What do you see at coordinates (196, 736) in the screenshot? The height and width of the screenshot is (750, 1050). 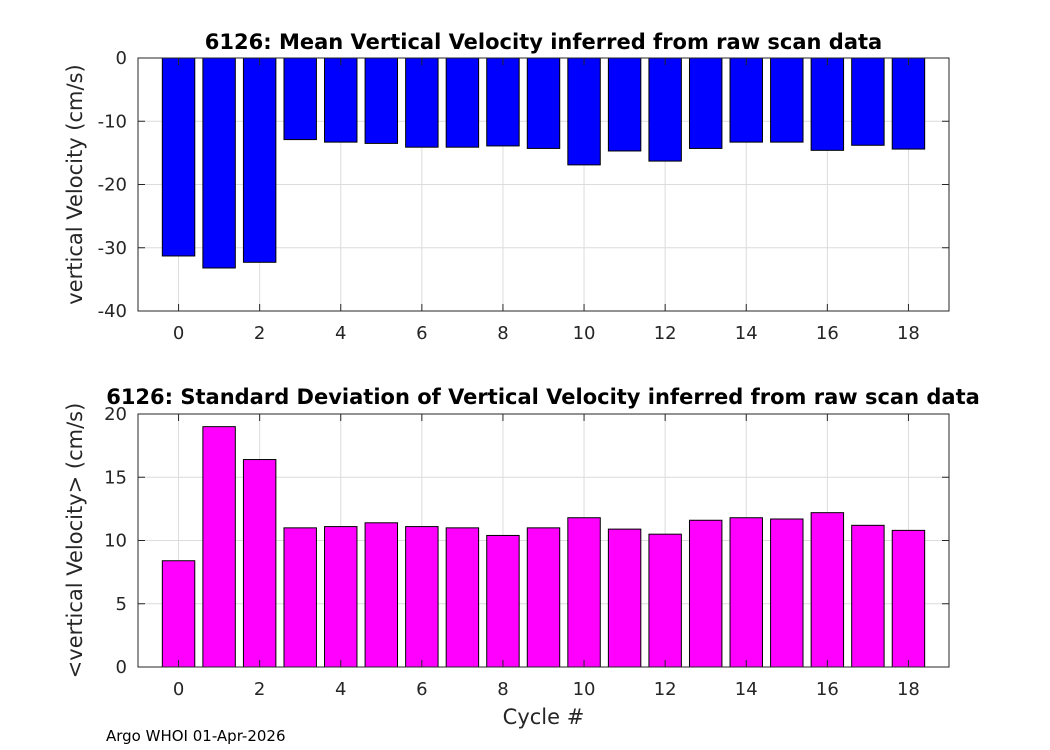 I see `footer-credit: Argo WHOI 01-Apr-2026` at bounding box center [196, 736].